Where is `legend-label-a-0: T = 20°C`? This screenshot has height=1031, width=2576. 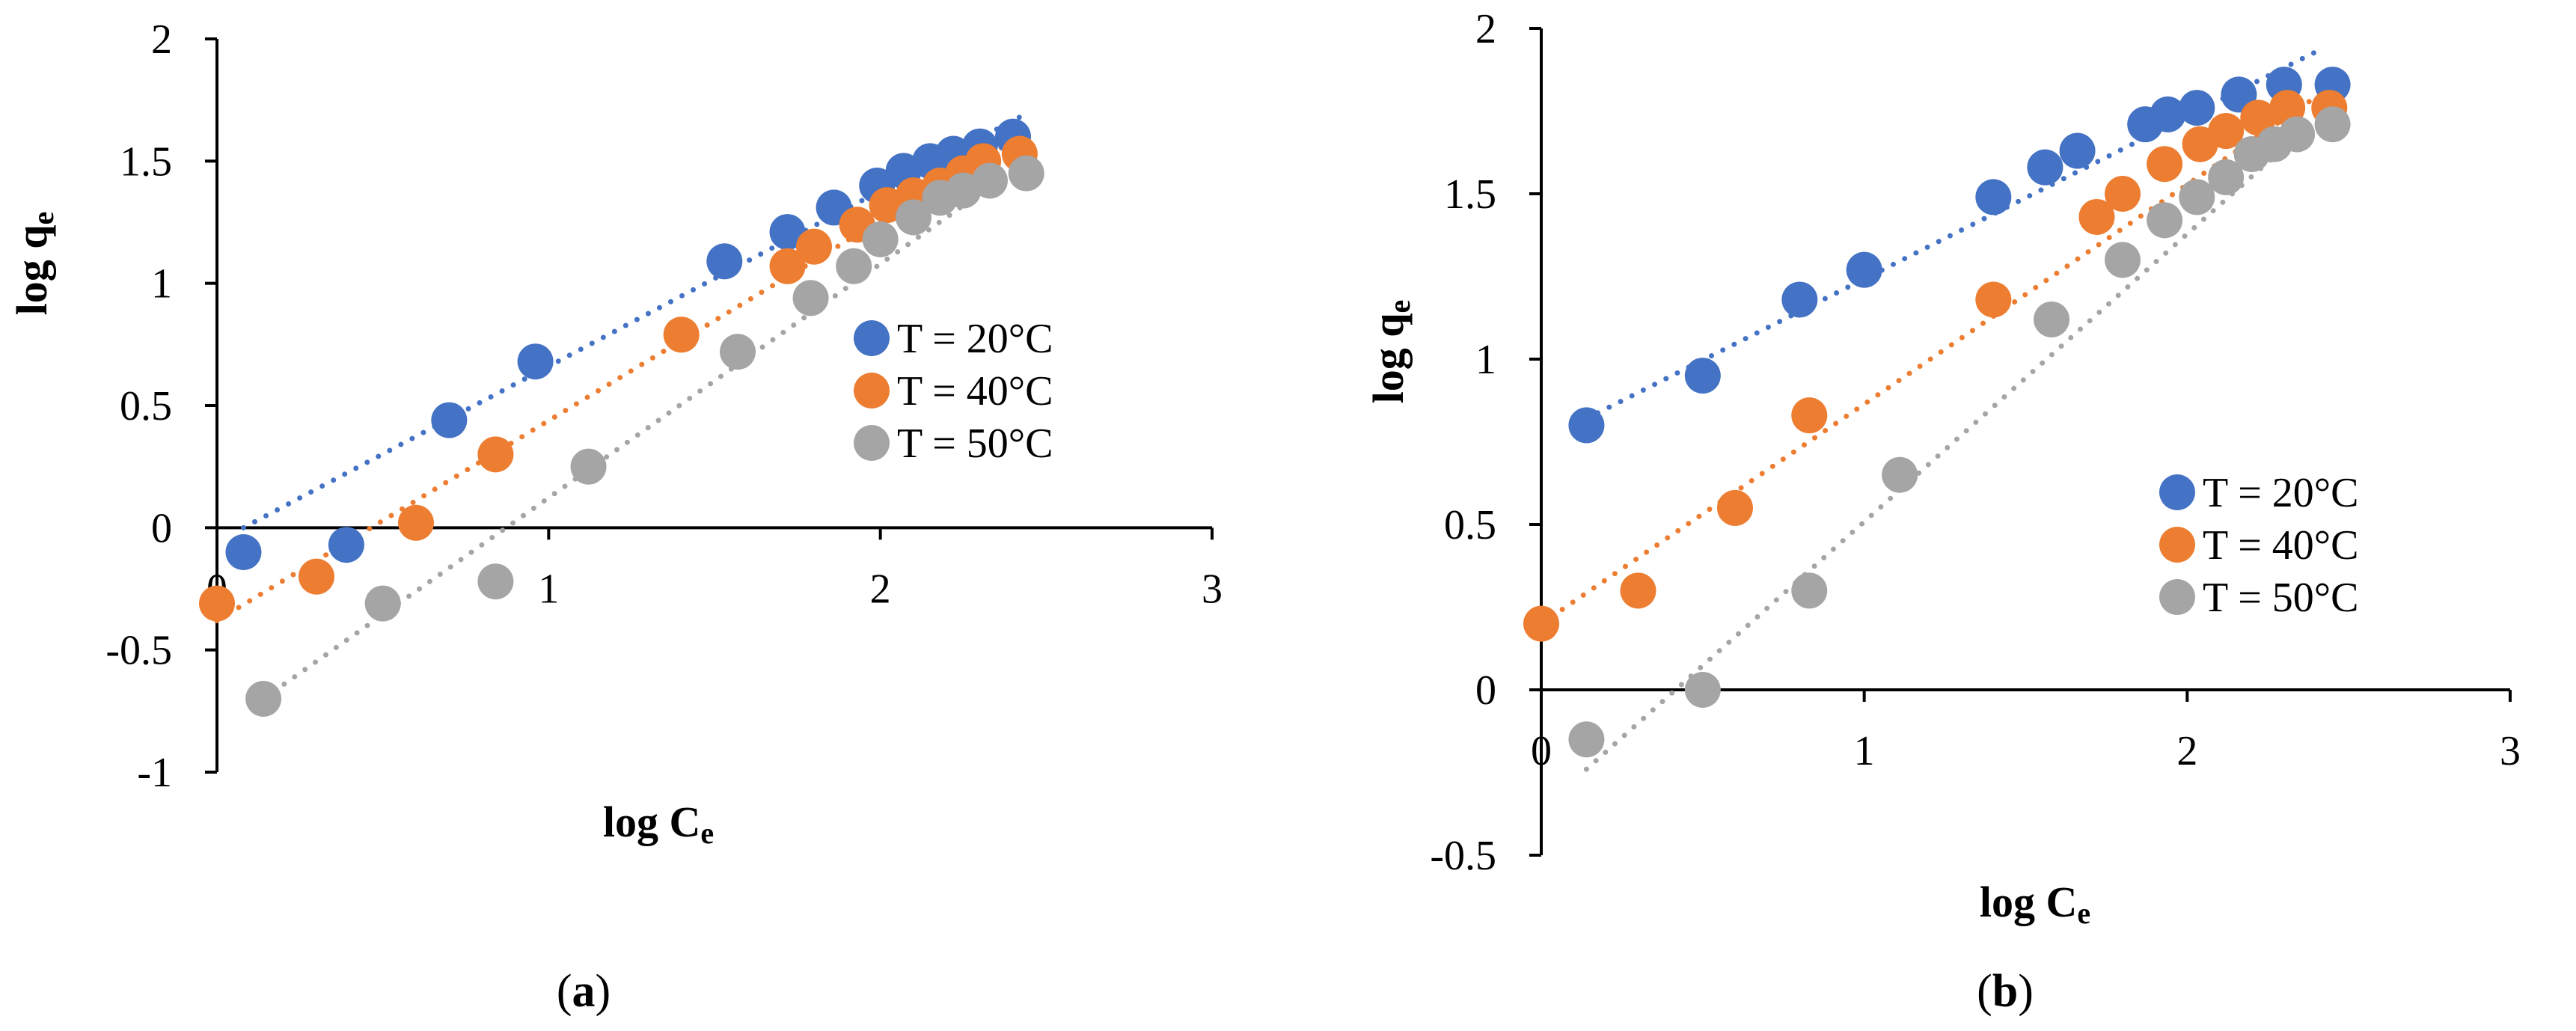 legend-label-a-0: T = 20°C is located at coordinates (975, 339).